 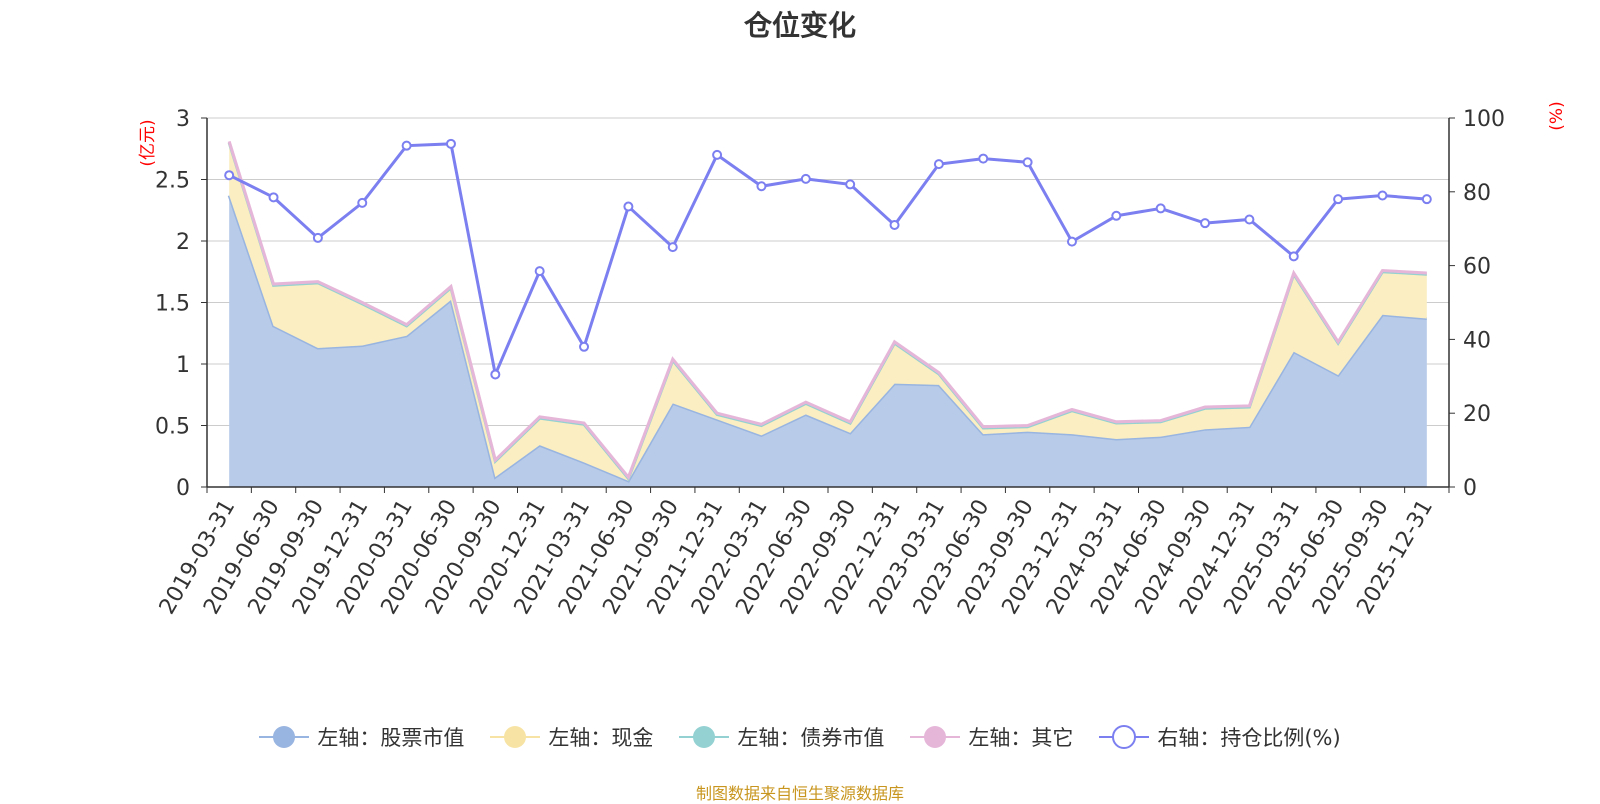 I want to click on y-left-tick-label: 0.5, so click(x=172, y=427).